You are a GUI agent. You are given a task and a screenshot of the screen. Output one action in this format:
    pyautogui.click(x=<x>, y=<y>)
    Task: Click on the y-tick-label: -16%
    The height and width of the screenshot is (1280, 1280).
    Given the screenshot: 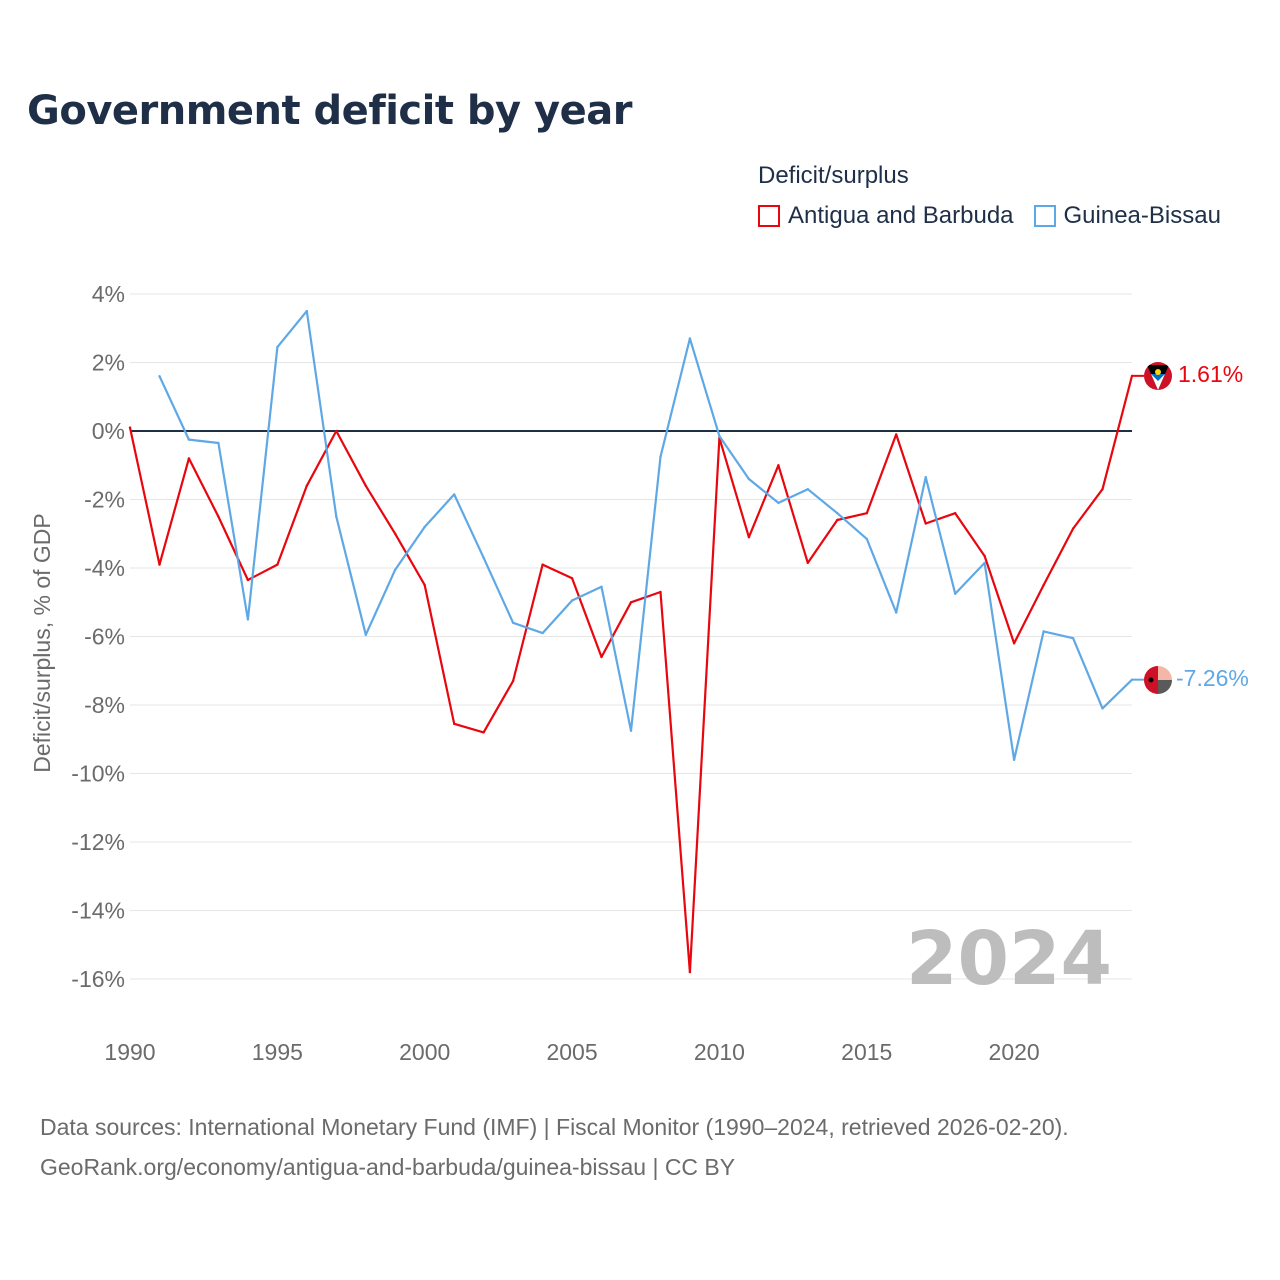 What is the action you would take?
    pyautogui.click(x=98, y=979)
    